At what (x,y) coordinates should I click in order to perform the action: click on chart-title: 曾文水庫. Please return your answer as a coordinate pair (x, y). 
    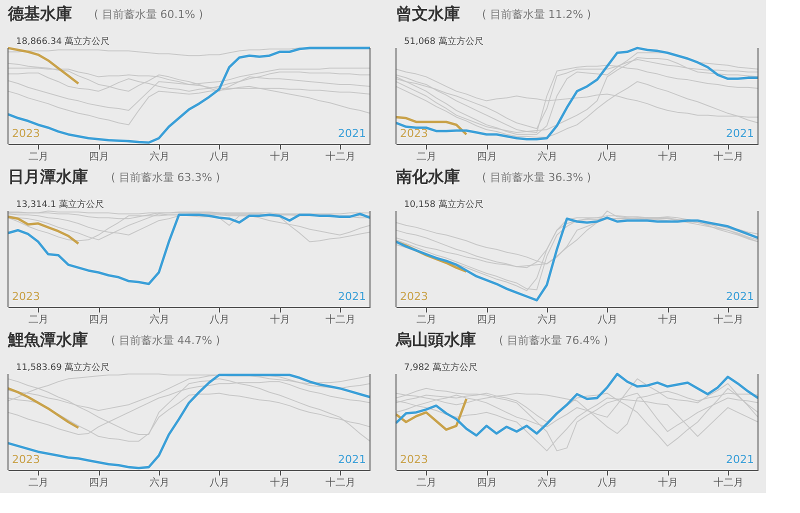
    Looking at the image, I should click on (428, 13).